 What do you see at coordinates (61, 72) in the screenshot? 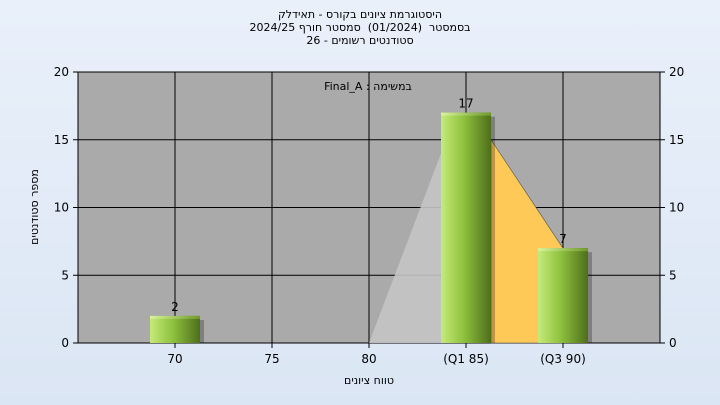
I see `y-tick-label-left-20: 20` at bounding box center [61, 72].